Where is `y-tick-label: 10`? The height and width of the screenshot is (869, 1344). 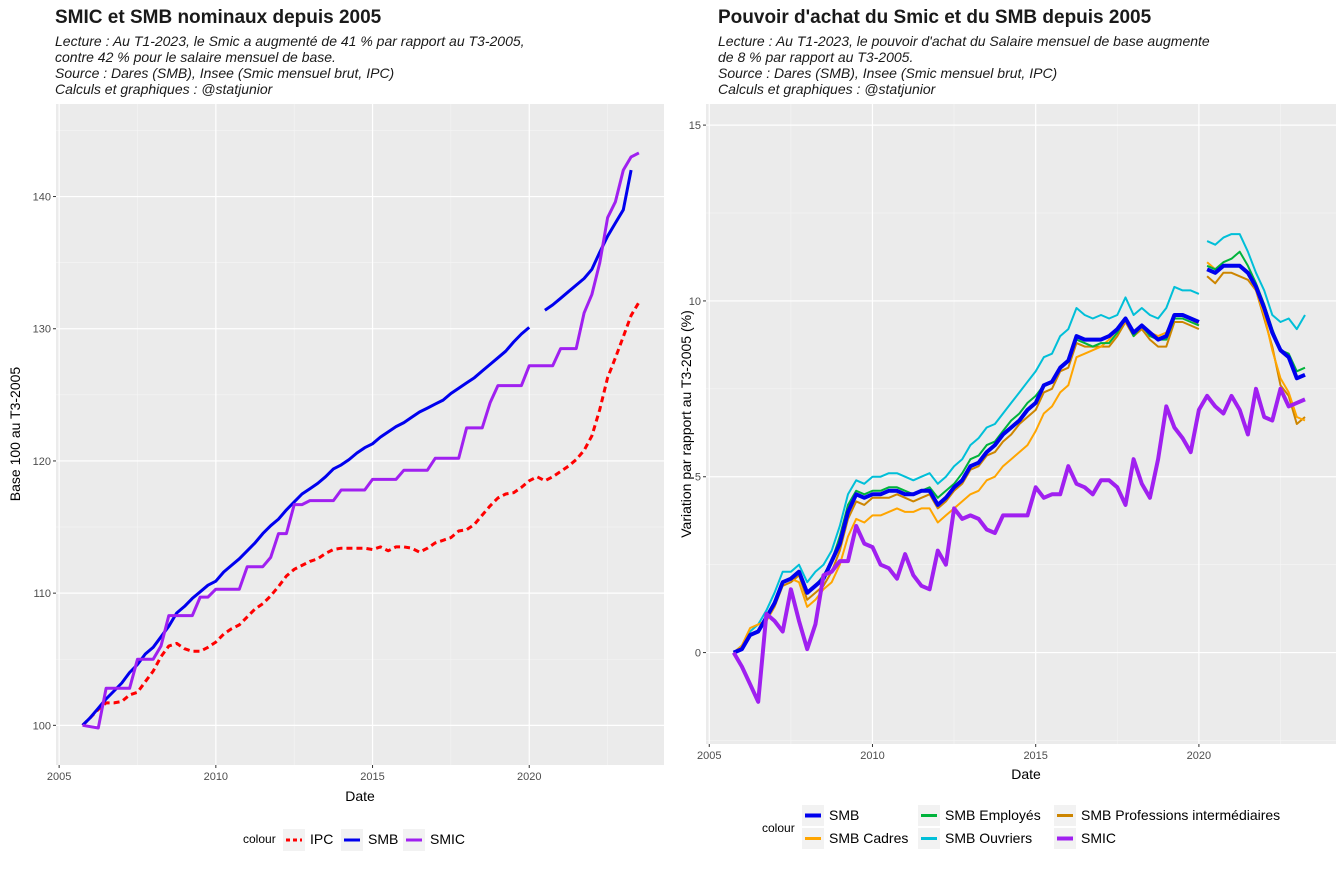 y-tick-label: 10 is located at coordinates (695, 302).